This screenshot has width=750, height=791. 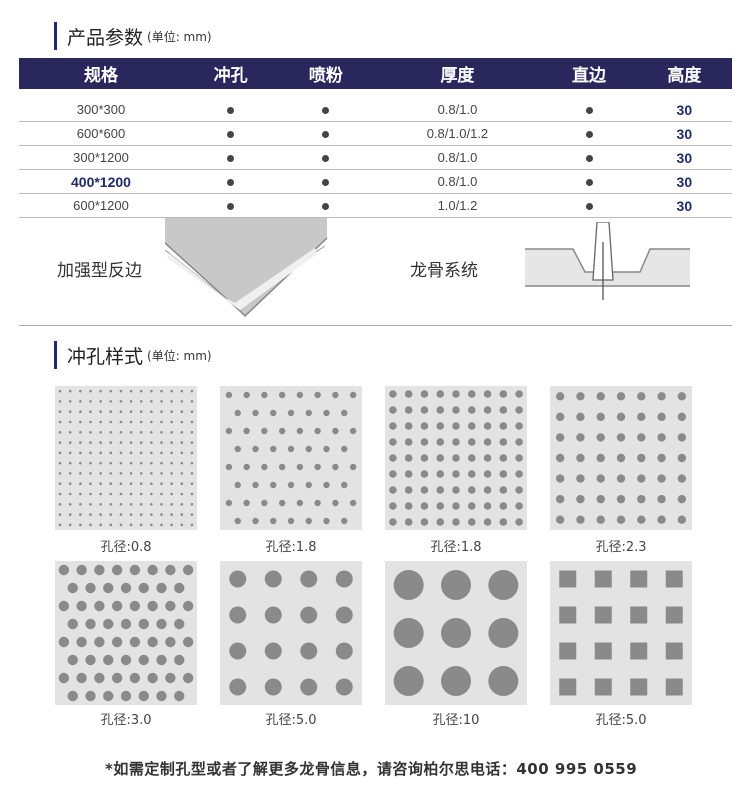 What do you see at coordinates (457, 133) in the screenshot?
I see `thickness-cell: 0.8/1.0/1.2` at bounding box center [457, 133].